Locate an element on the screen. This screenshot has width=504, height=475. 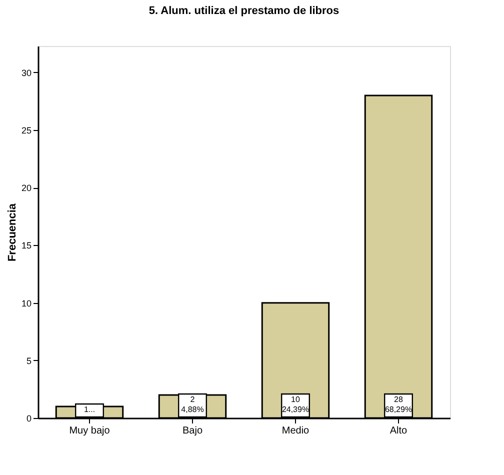
y-tick-label: 30 is located at coordinates (26, 73).